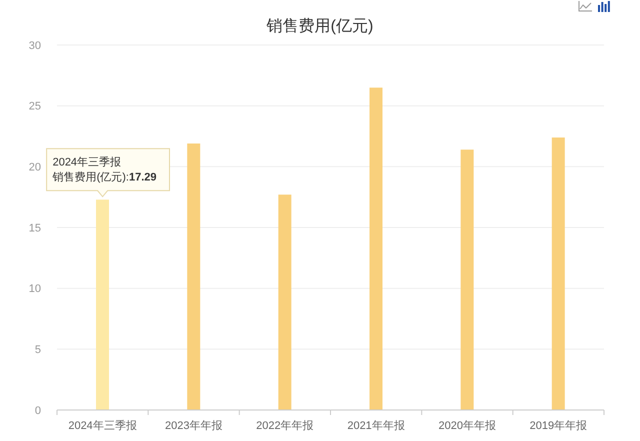  Describe the element at coordinates (104, 177) in the screenshot. I see `annotation: 销售费用(亿元):17.29` at that location.